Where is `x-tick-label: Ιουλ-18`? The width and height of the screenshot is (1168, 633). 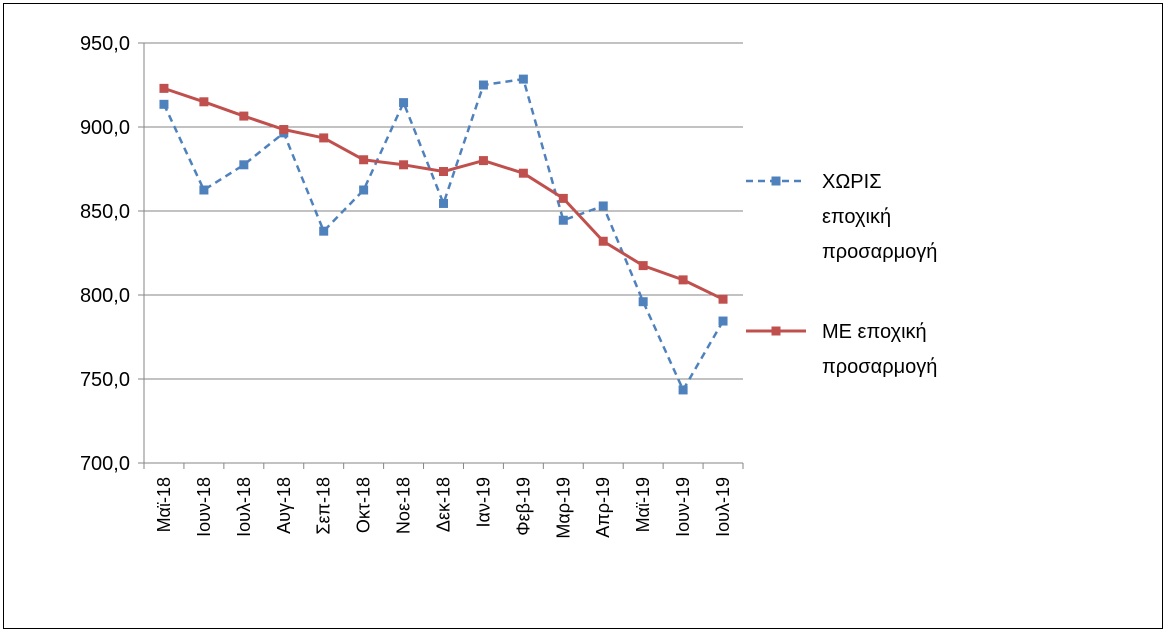
x-tick-label: Ιουλ-18 is located at coordinates (244, 507).